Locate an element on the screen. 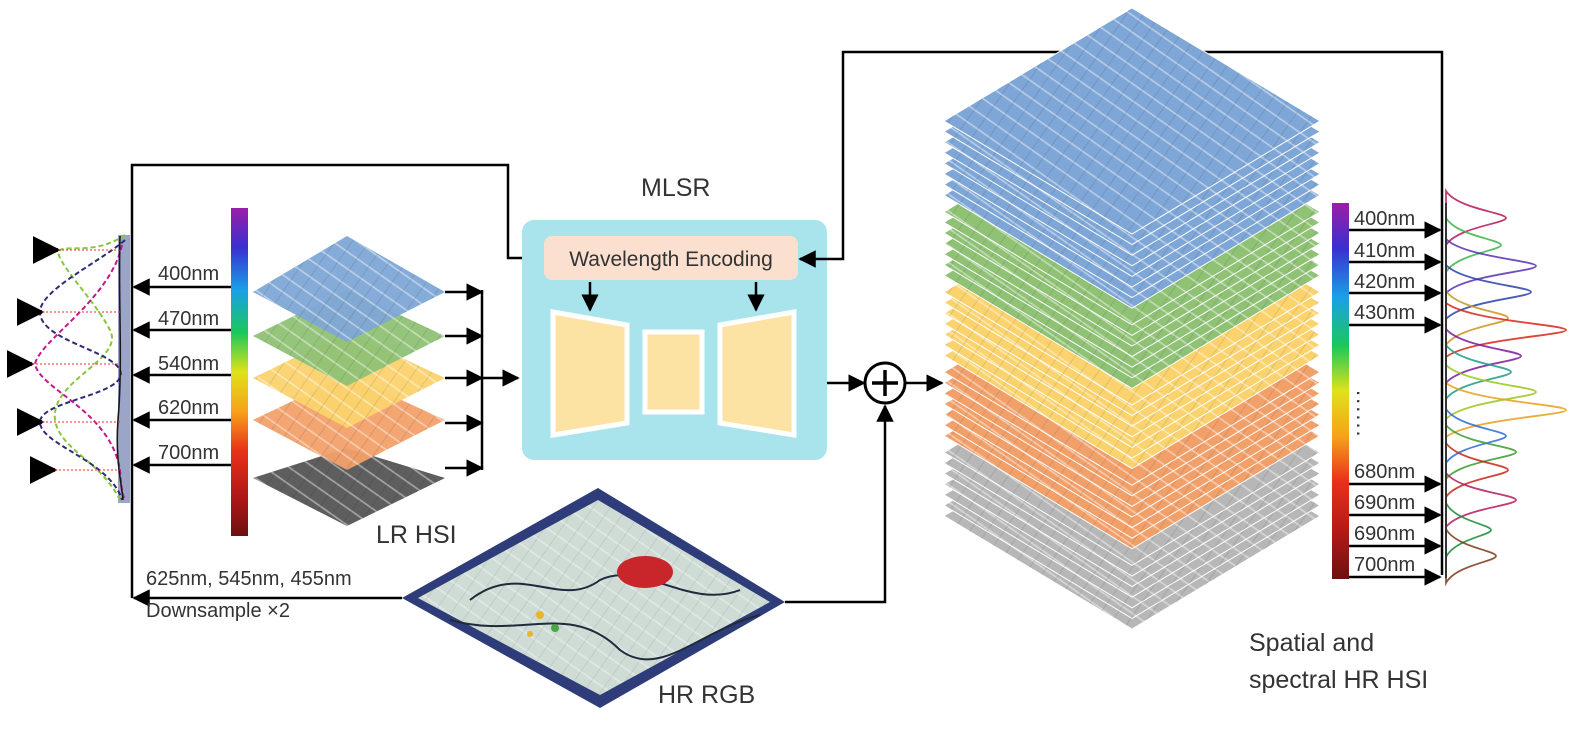  red-pointer-arrows is located at coordinates (63, 360).